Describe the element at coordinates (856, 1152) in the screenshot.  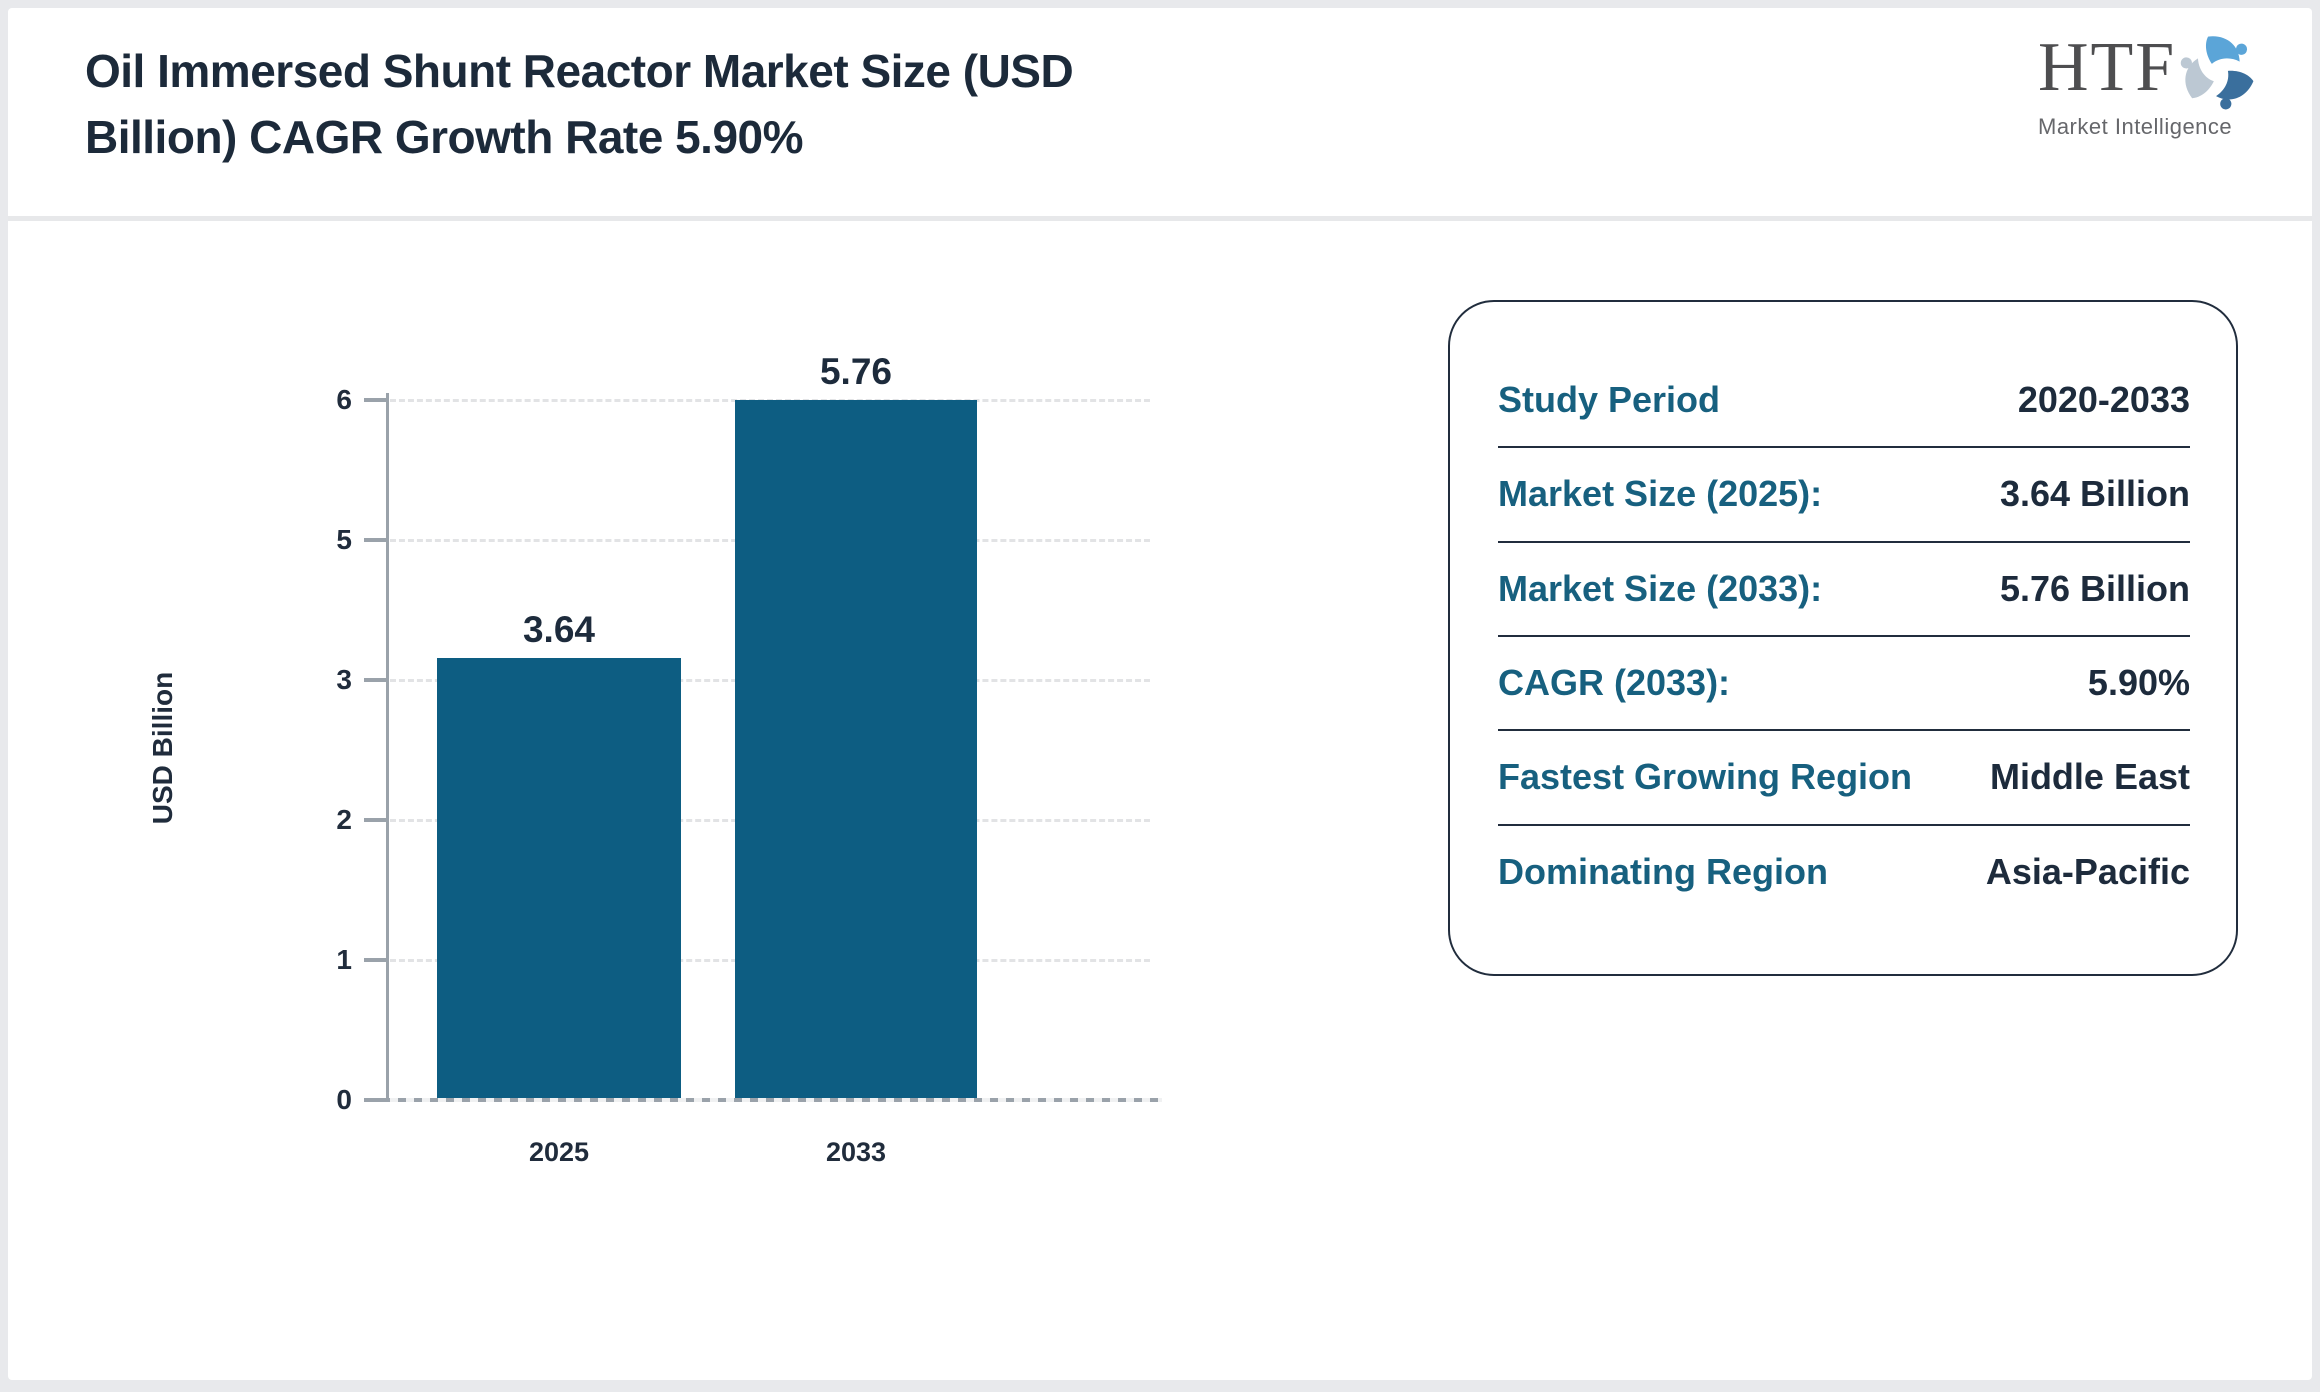
I see `x-tick-label-2033: 2033` at that location.